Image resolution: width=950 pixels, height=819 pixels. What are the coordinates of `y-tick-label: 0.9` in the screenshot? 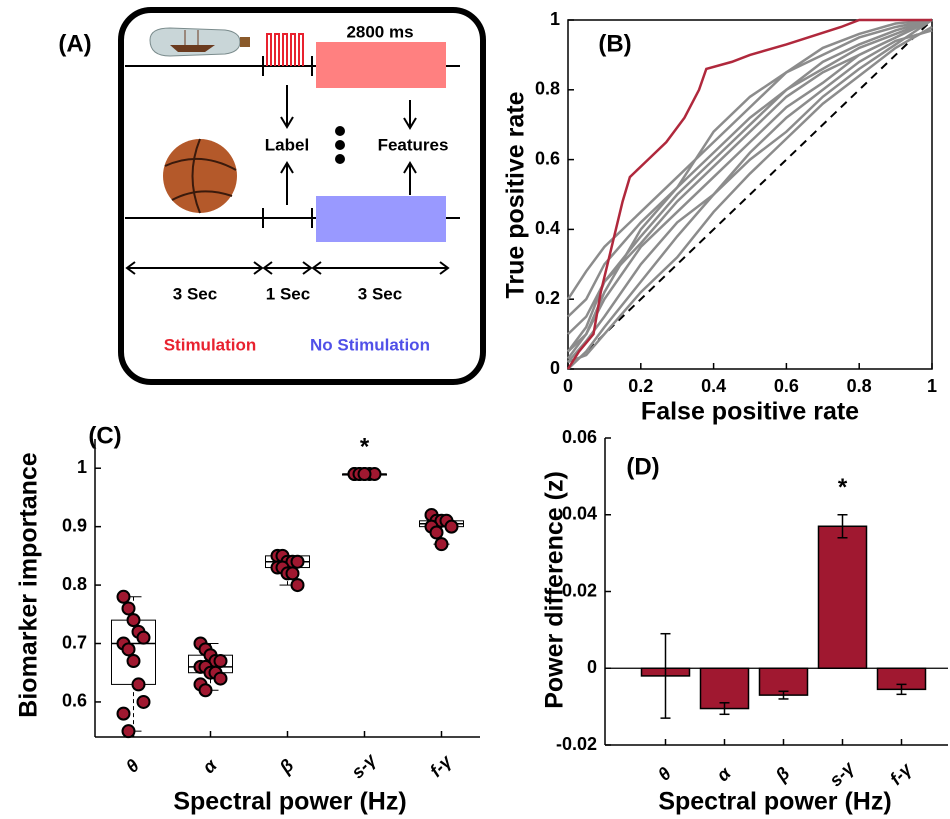 It's located at (74, 525).